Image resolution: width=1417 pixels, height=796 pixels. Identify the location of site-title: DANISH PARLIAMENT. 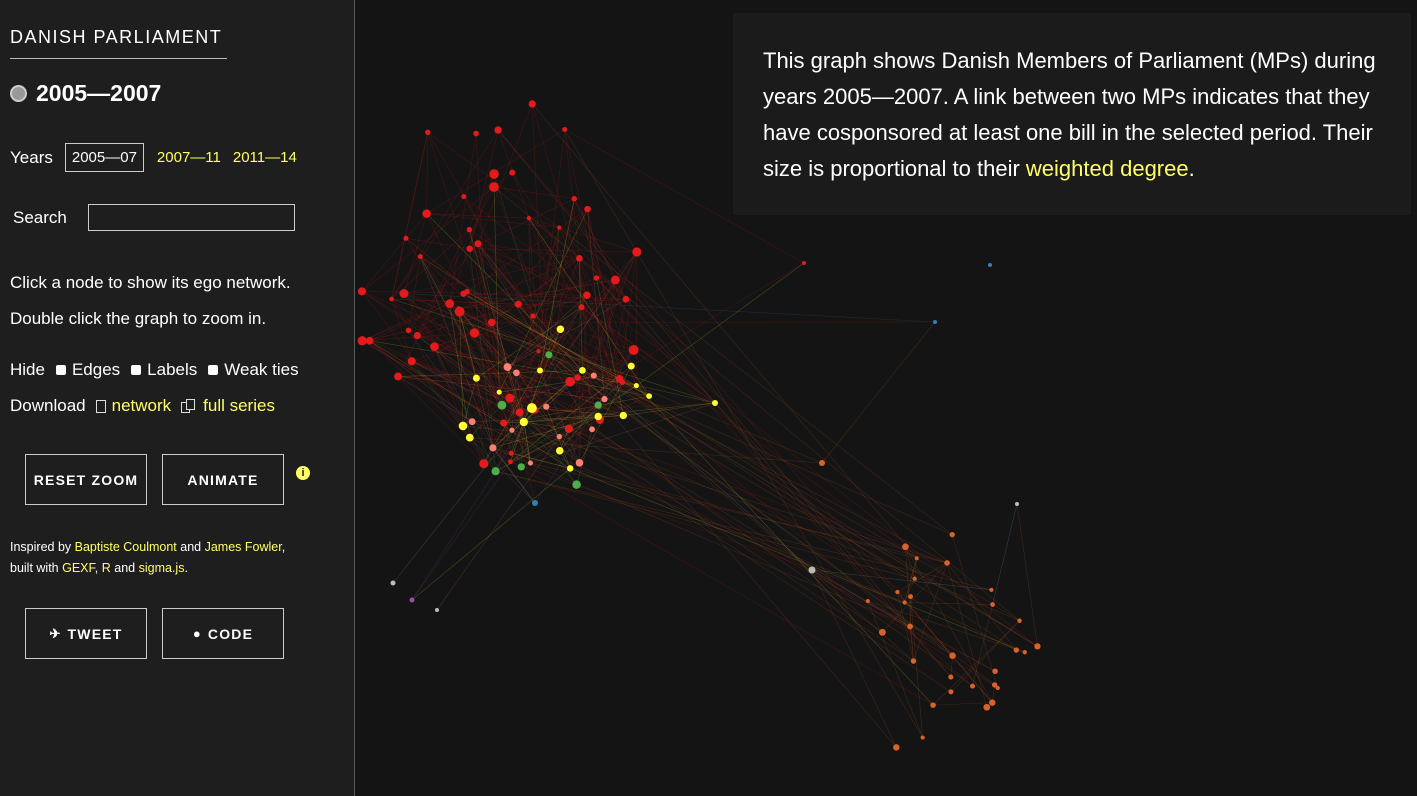
(118, 43).